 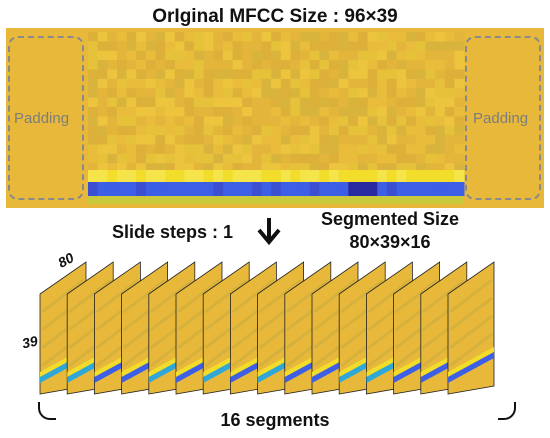 I want to click on down-arrow-icon, so click(x=269, y=232).